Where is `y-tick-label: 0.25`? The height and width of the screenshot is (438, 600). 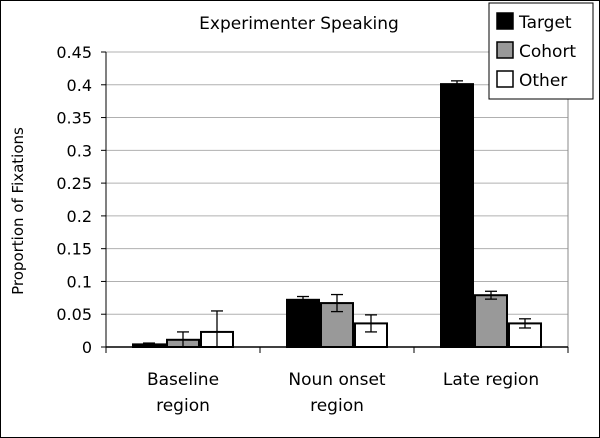
y-tick-label: 0.25 is located at coordinates (74, 183).